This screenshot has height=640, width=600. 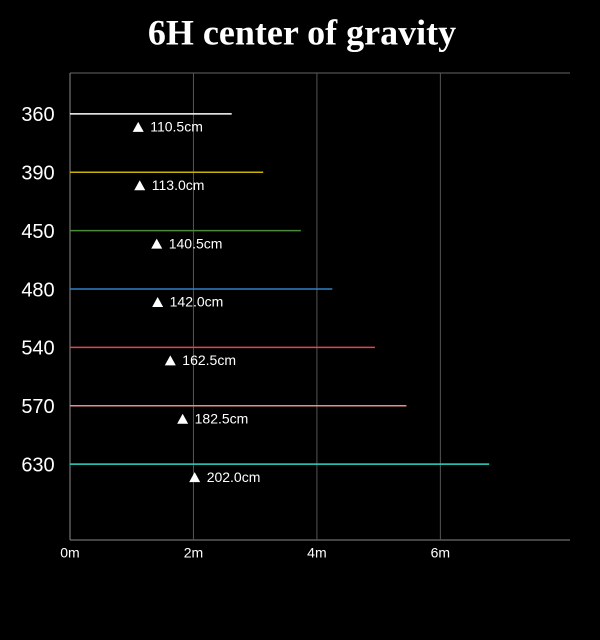 What do you see at coordinates (193, 553) in the screenshot?
I see `x-tick-label: 2m` at bounding box center [193, 553].